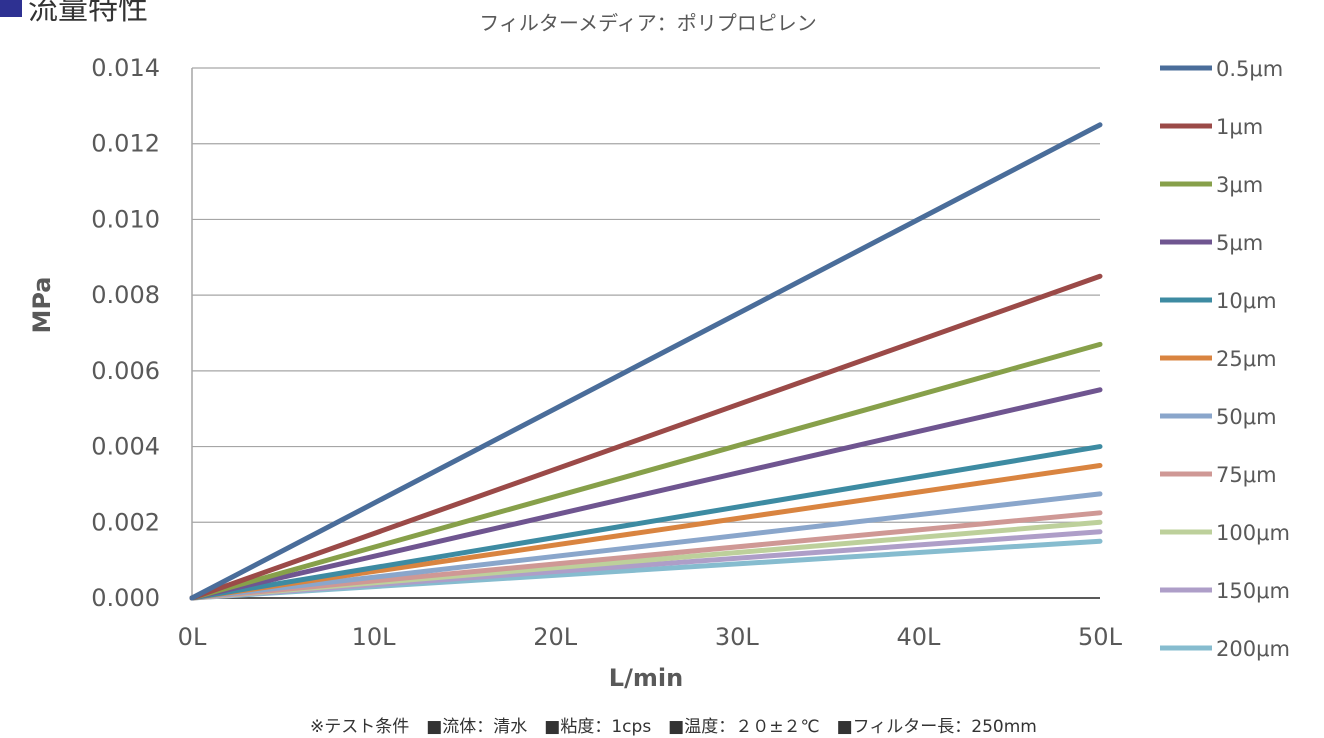  Describe the element at coordinates (1249, 69) in the screenshot. I see `legend-label: 0.5μm` at that location.